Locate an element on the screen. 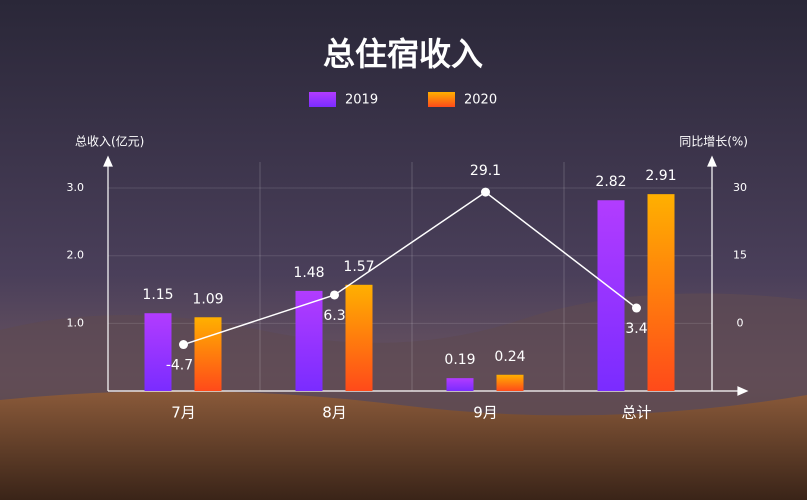 Image resolution: width=807 pixels, height=500 pixels. data-label: 1.57 is located at coordinates (358, 267).